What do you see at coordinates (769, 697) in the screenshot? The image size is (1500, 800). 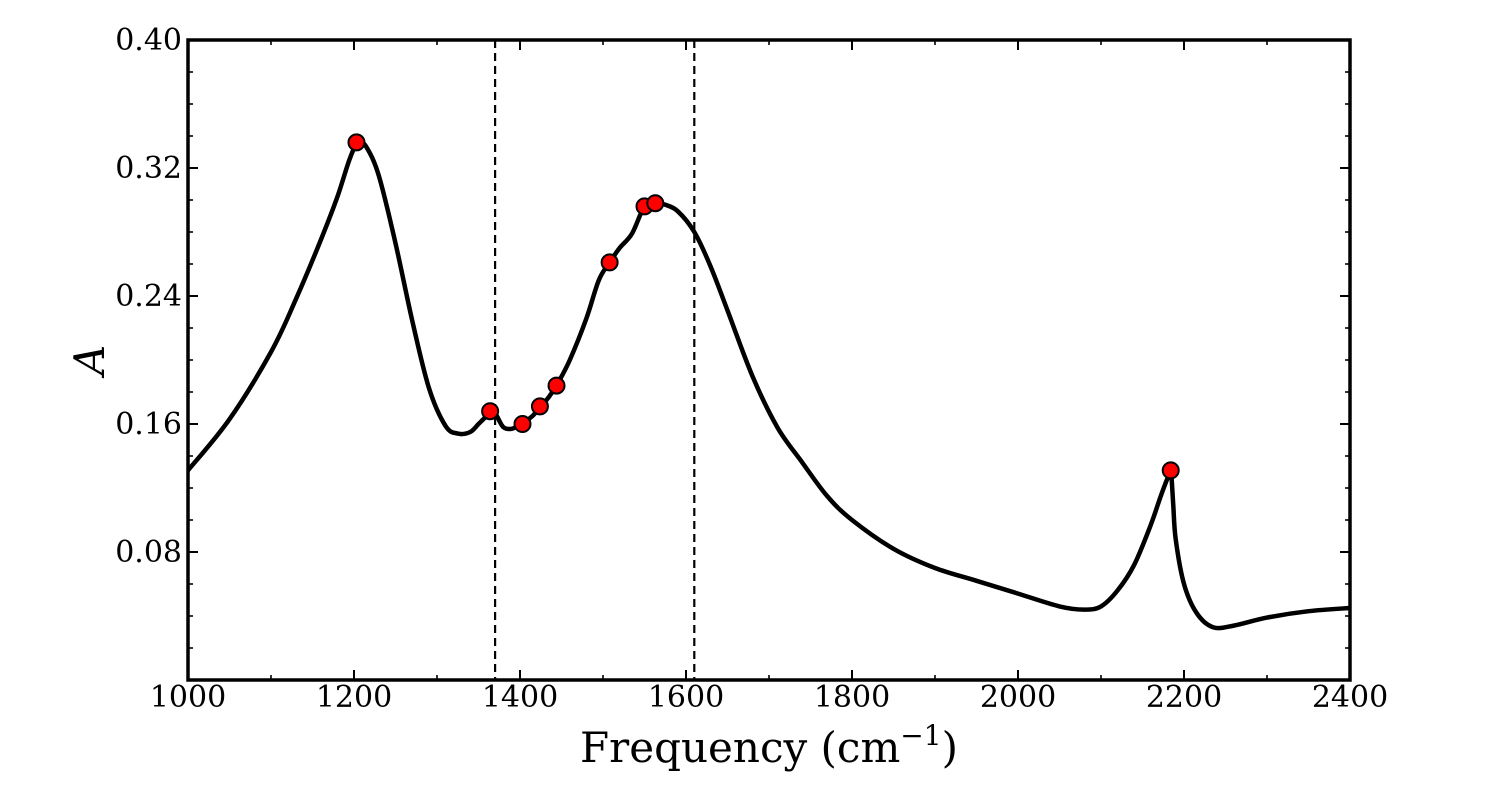 I see `x-tick-labels: 1000 1200 1400 1600 1800 2000 2200 2400` at bounding box center [769, 697].